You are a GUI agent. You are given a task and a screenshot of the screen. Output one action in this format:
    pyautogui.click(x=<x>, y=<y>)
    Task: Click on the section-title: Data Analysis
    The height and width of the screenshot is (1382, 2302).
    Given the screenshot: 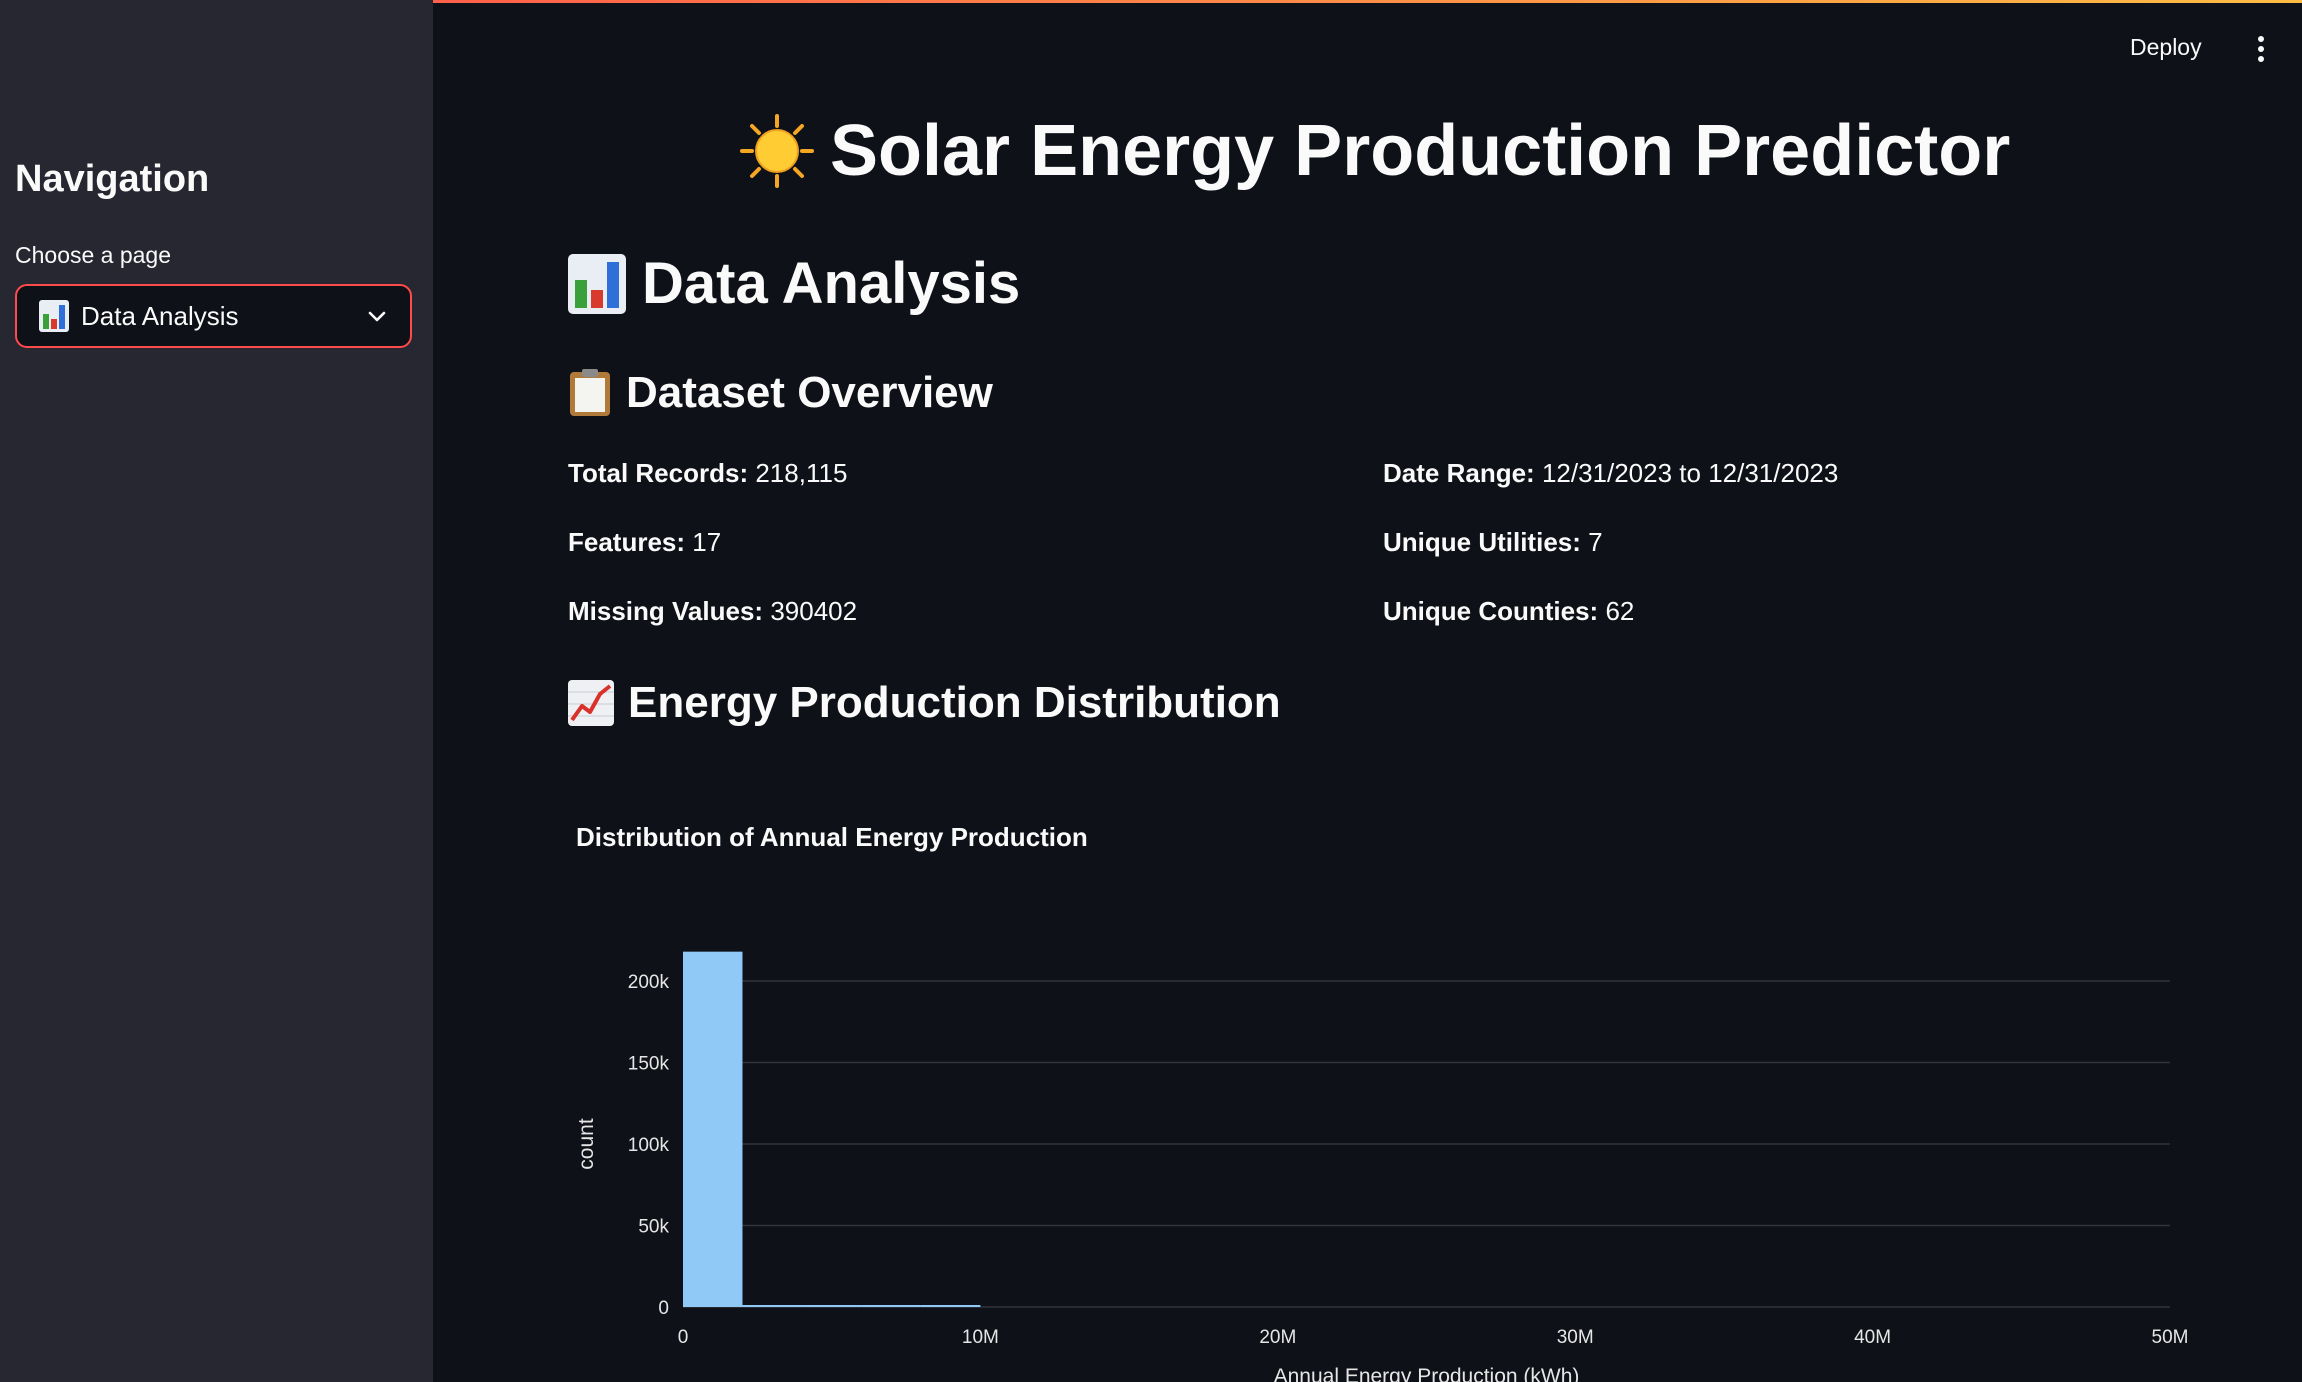 What is the action you would take?
    pyautogui.click(x=794, y=283)
    